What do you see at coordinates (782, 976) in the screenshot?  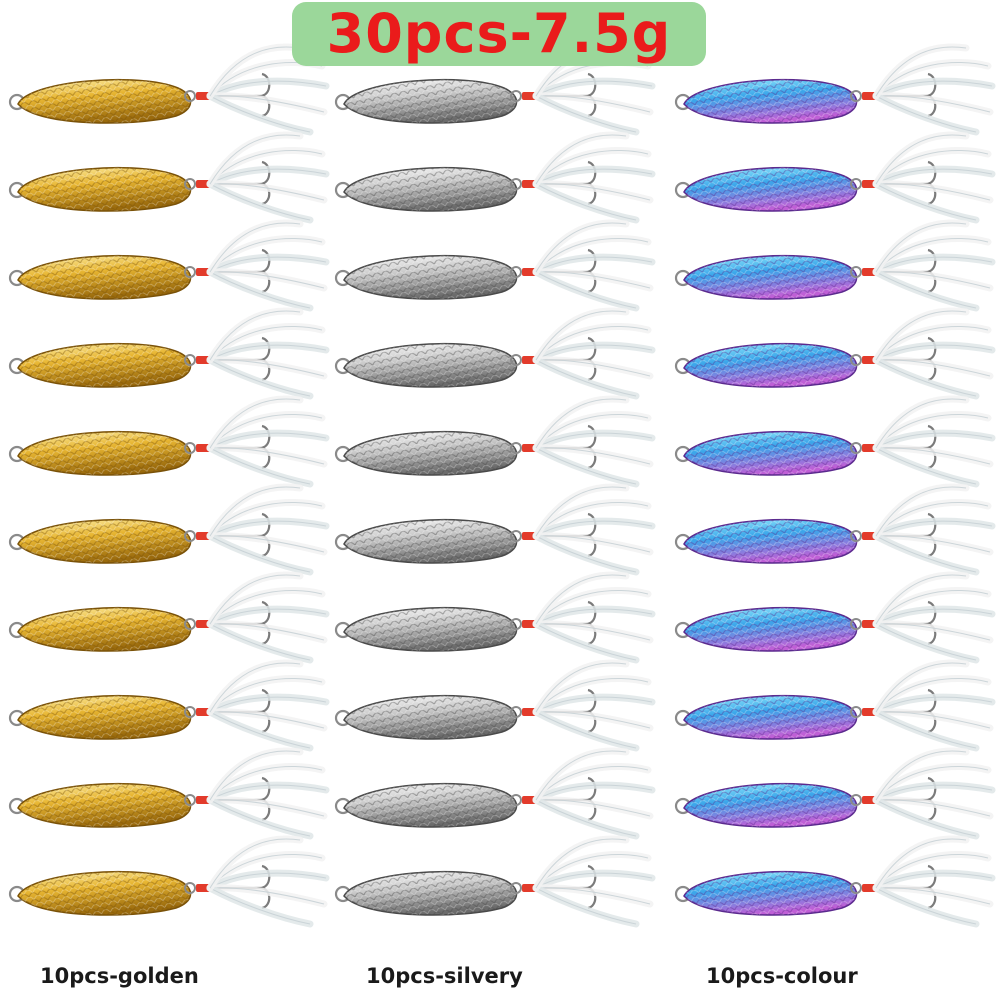 I see `caption-colour: 10pcs-colour` at bounding box center [782, 976].